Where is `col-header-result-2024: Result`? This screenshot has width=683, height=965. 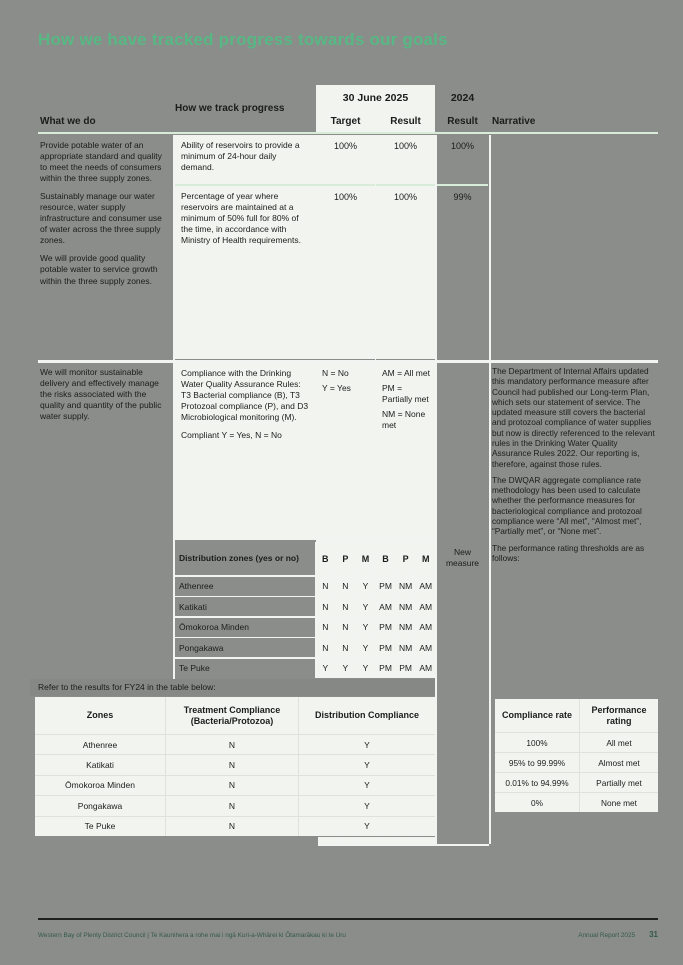 col-header-result-2024: Result is located at coordinates (462, 121).